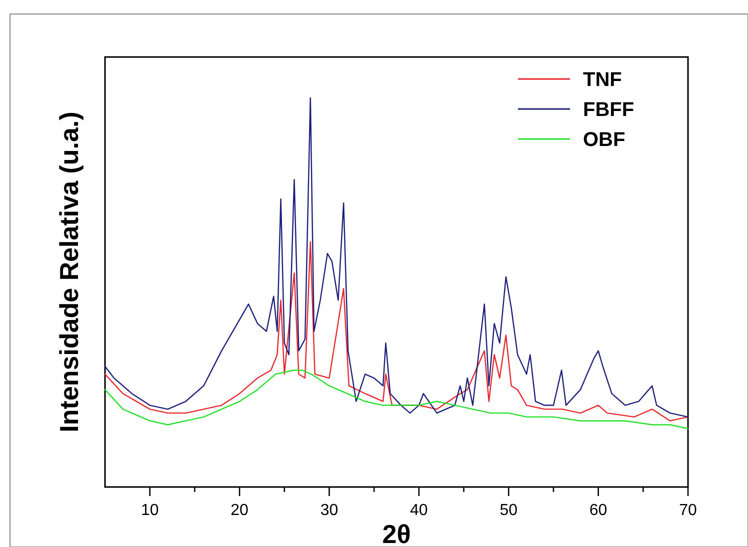  Describe the element at coordinates (604, 140) in the screenshot. I see `legend-label: OBF` at that location.